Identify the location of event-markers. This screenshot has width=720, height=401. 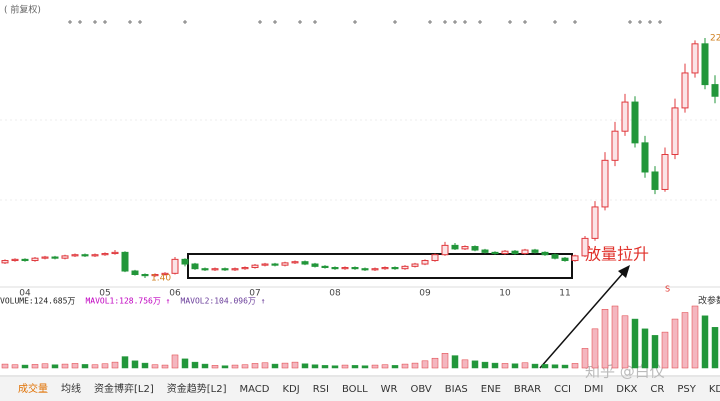
(365, 22).